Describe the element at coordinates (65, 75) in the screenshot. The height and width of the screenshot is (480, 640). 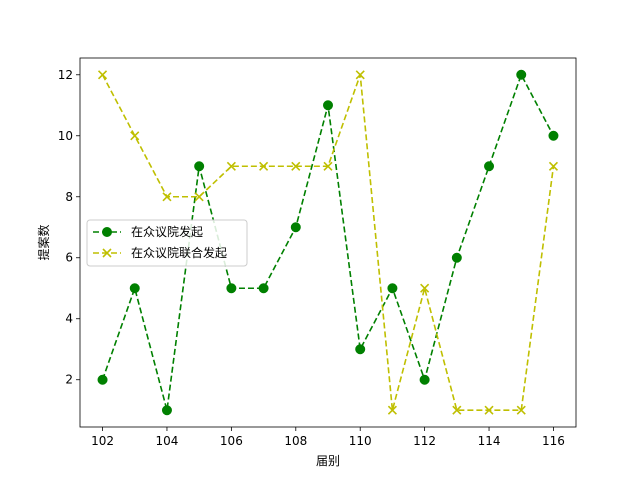
I see `y-tick-label: 12` at that location.